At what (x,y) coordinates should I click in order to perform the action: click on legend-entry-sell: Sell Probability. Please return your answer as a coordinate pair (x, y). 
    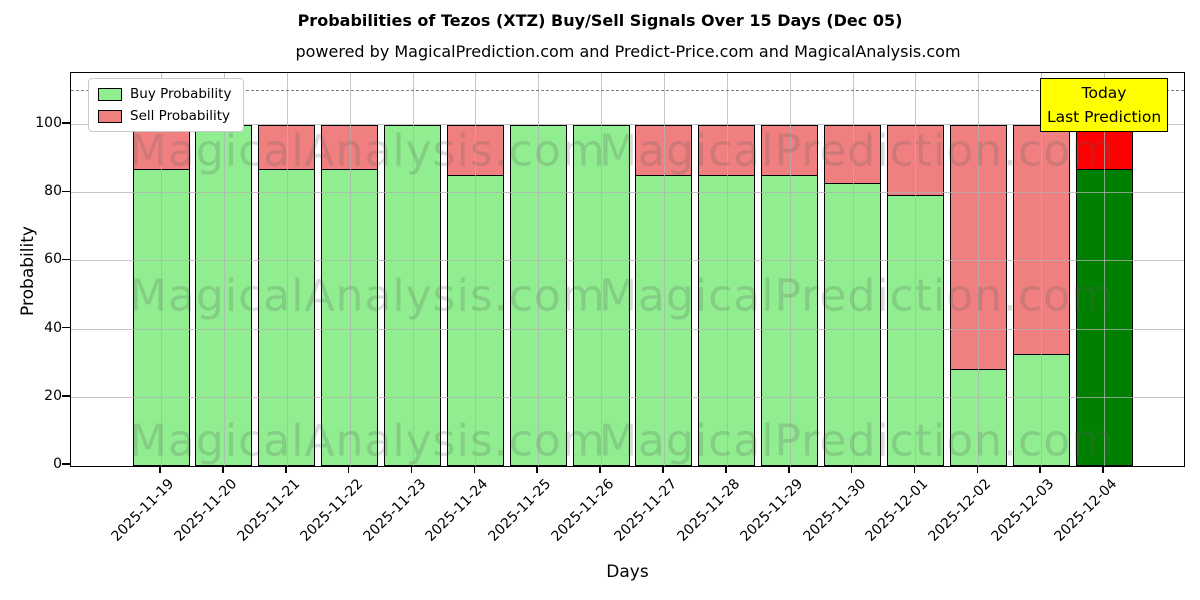
    Looking at the image, I should click on (164, 116).